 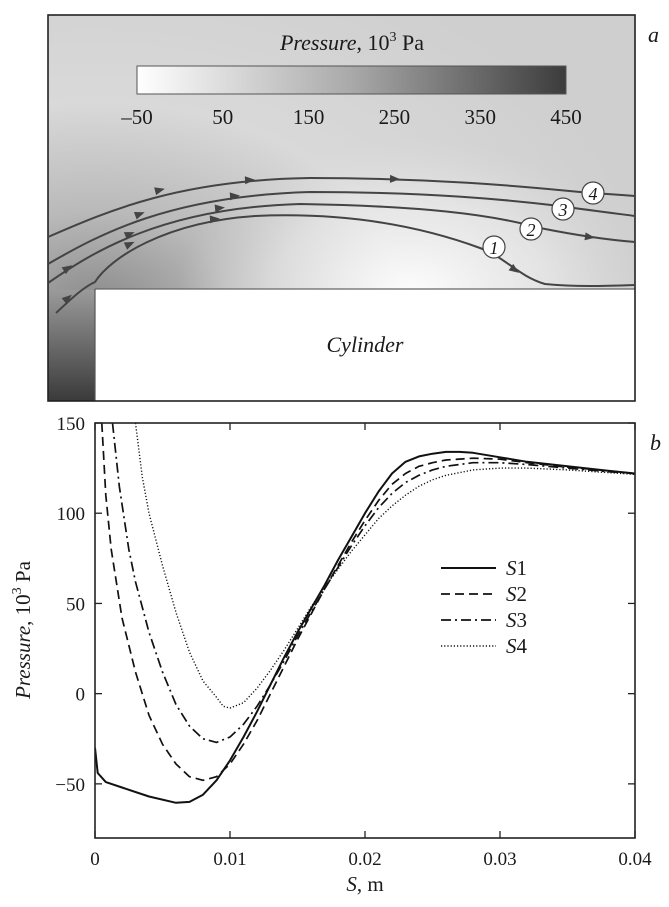 I want to click on cylinder-label: Cylinder, so click(x=365, y=344).